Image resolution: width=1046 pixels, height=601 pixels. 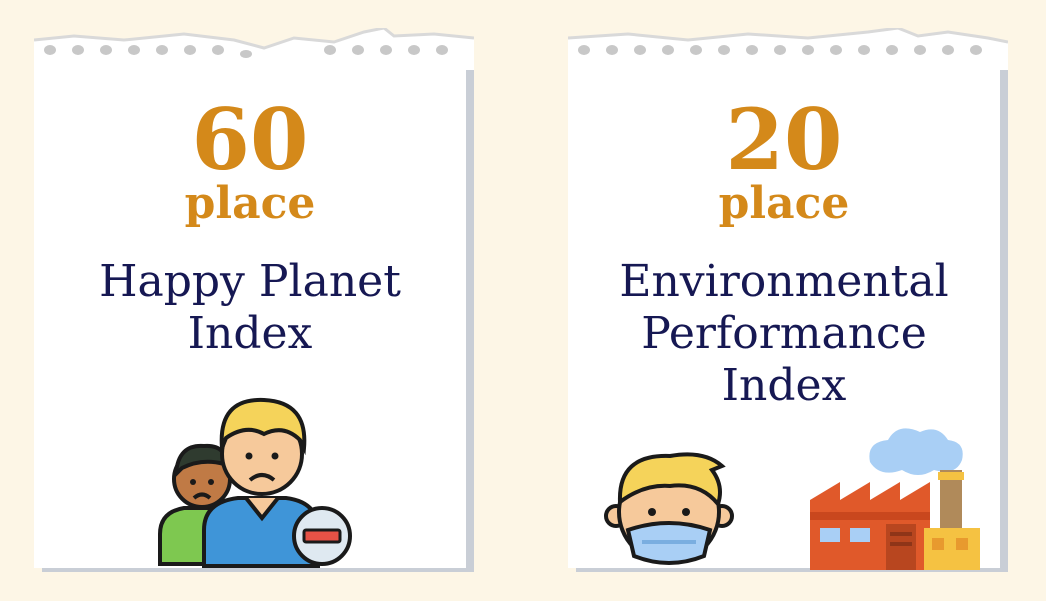 I want to click on index-name: Happy Planet Index, so click(x=250, y=307).